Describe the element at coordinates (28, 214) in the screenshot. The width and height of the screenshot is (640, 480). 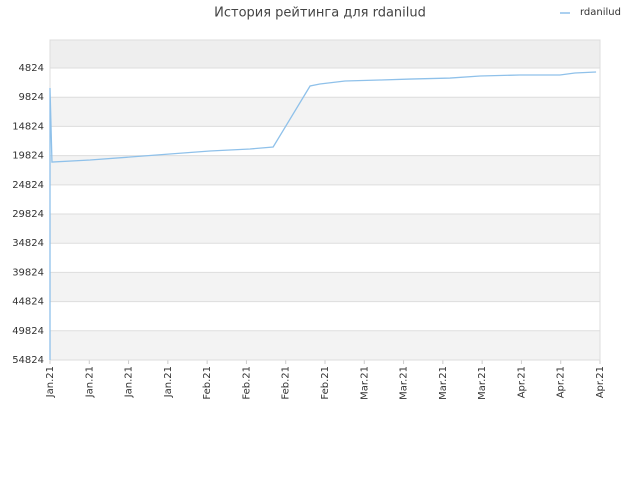
I see `y-tick-label: 29824` at that location.